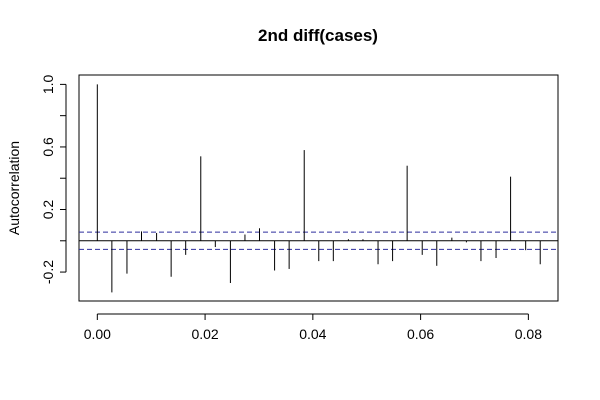 The width and height of the screenshot is (600, 400). What do you see at coordinates (312, 334) in the screenshot?
I see `x-tick-label: 0.04` at bounding box center [312, 334].